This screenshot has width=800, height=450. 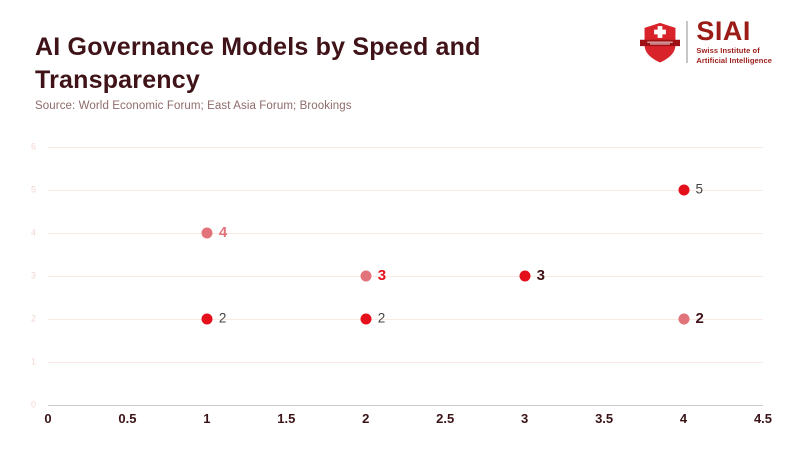 I want to click on x-tick-label: 2, so click(x=366, y=418).